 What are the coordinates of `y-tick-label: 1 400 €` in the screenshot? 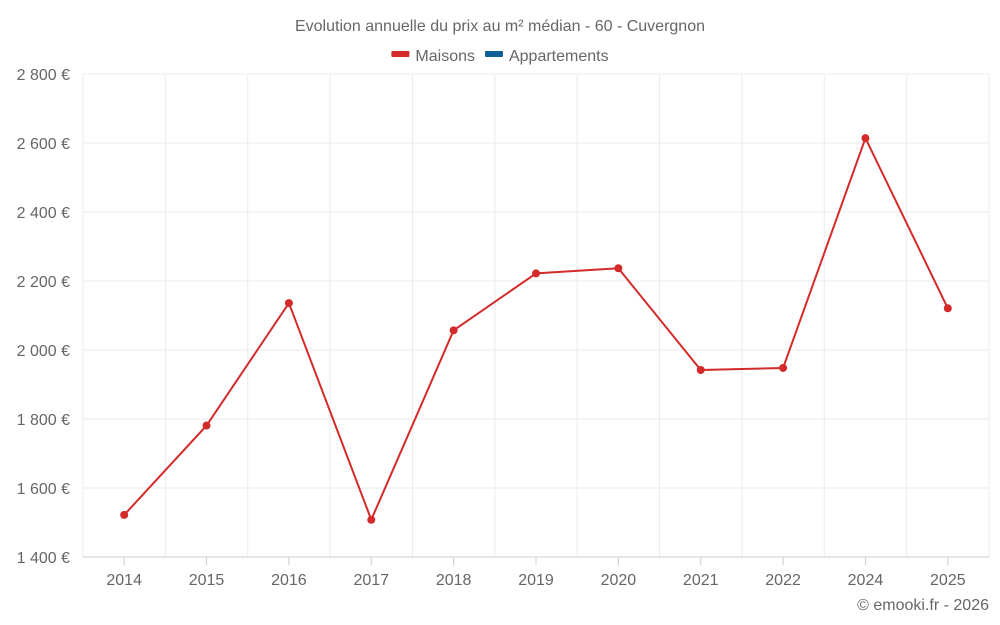 It's located at (43, 558).